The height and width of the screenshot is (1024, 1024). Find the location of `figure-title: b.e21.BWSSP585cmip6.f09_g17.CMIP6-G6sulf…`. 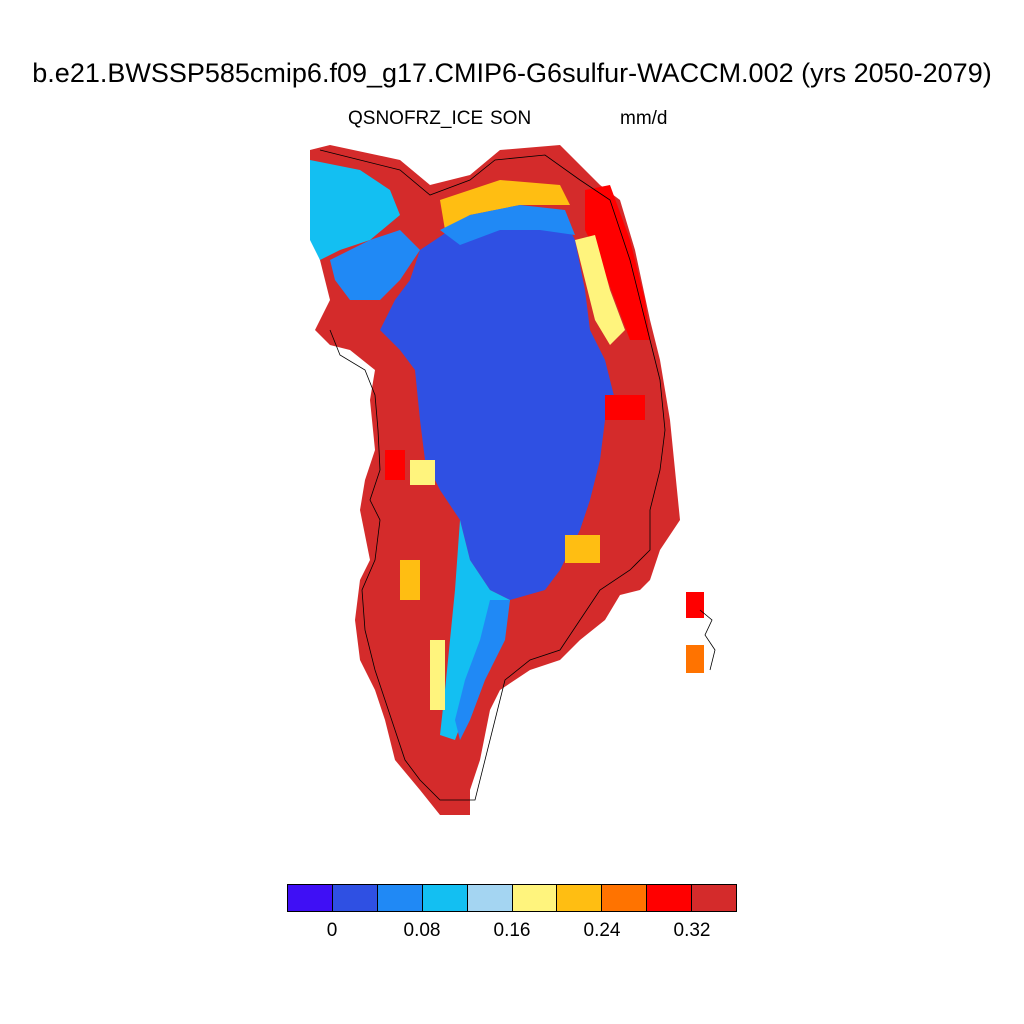

figure-title: b.e21.BWSSP585cmip6.f09_g17.CMIP6-G6sulf… is located at coordinates (512, 73).